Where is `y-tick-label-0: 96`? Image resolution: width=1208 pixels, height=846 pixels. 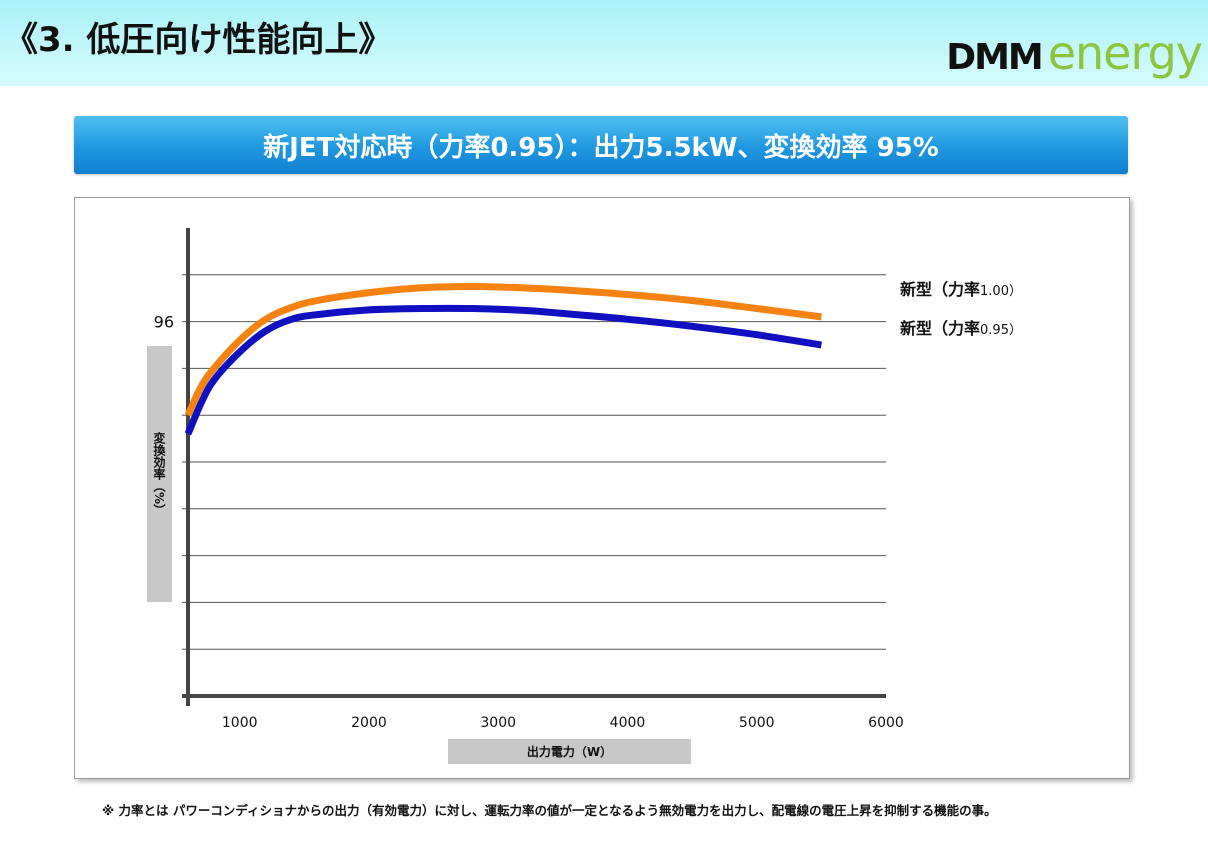 y-tick-label-0: 96 is located at coordinates (164, 322).